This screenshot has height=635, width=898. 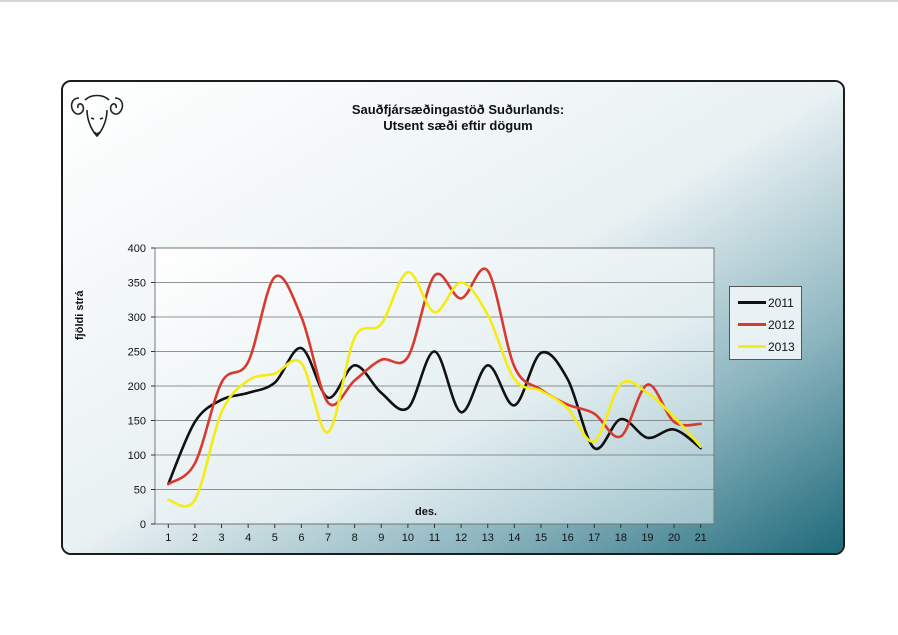 I want to click on ram-head-logo-icon, so click(x=97, y=116).